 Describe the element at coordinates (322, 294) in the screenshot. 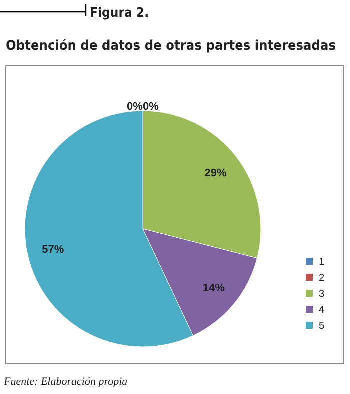

I see `legend-label: 3` at that location.